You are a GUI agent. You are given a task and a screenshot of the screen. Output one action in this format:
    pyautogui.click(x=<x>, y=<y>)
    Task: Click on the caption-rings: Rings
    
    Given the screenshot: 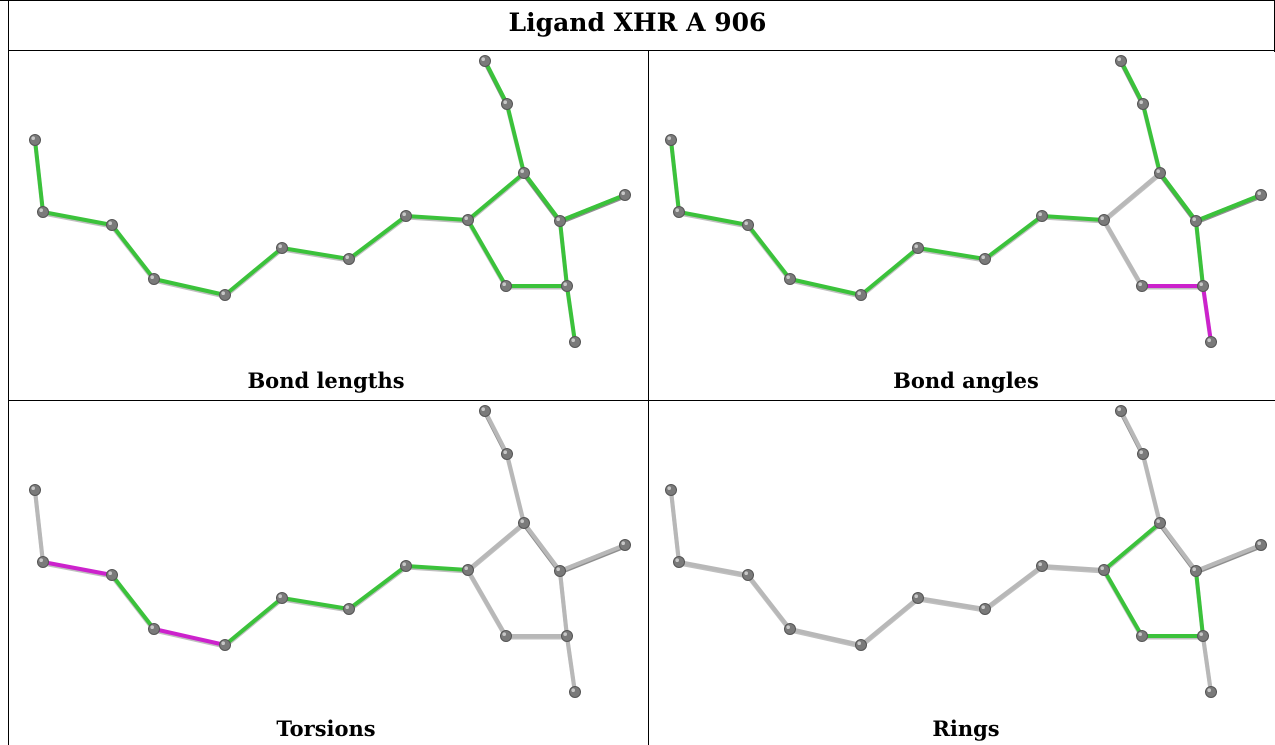 What is the action you would take?
    pyautogui.click(x=966, y=728)
    